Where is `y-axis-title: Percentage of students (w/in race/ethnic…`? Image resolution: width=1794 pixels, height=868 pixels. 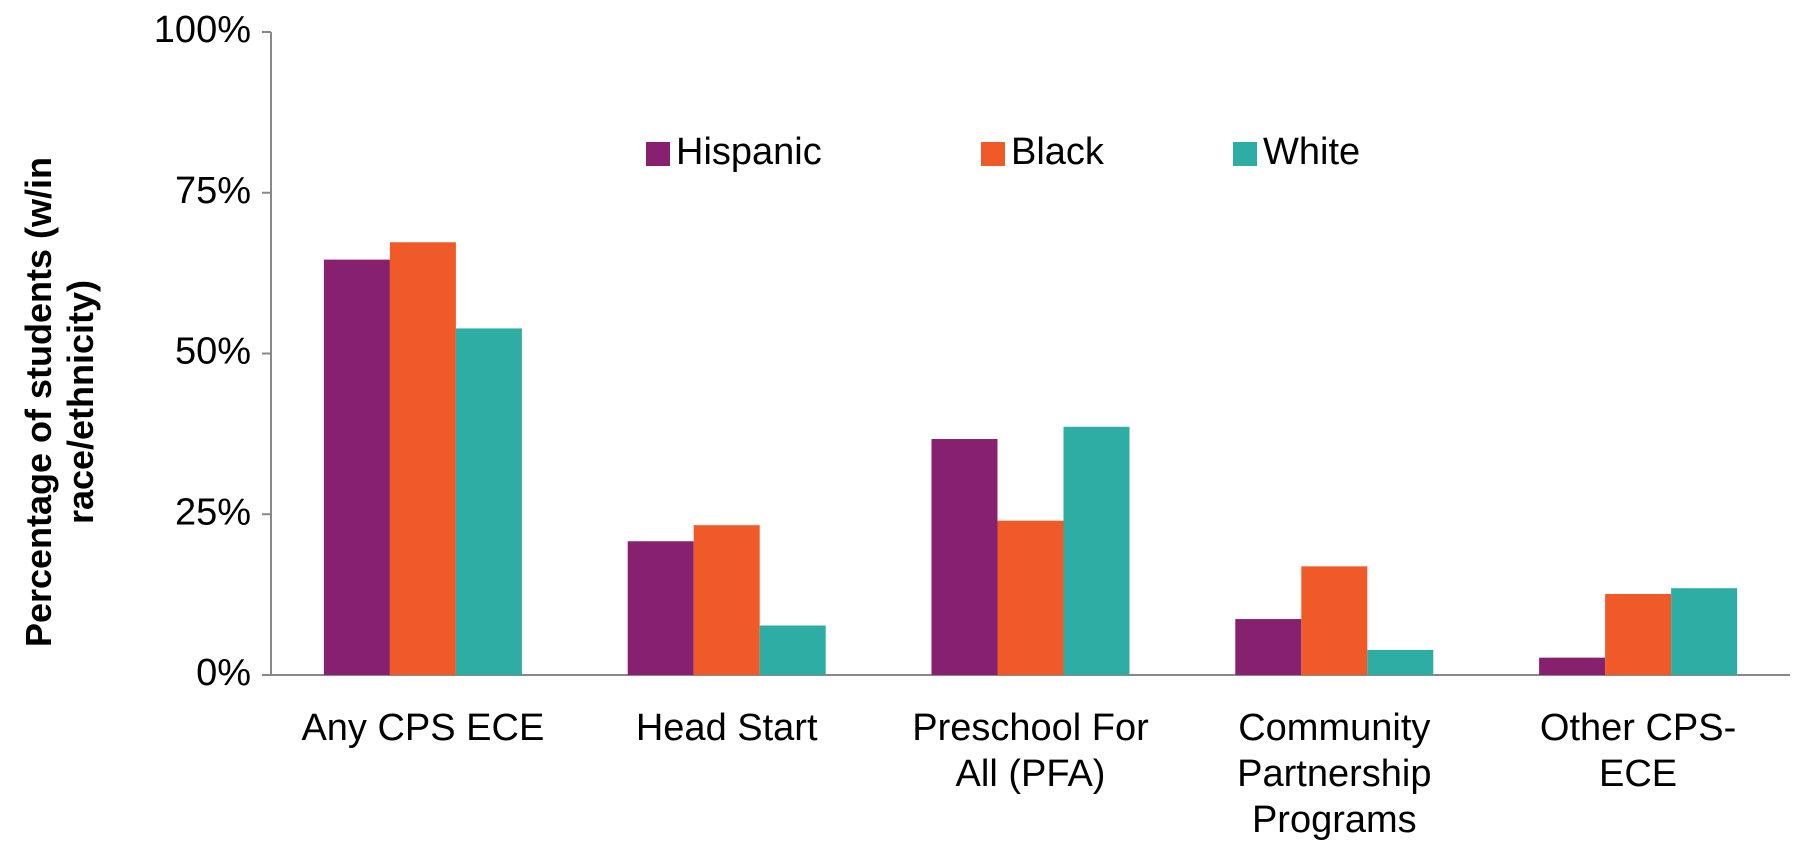
y-axis-title: Percentage of students (w/in race/ethnic… is located at coordinates (59, 402).